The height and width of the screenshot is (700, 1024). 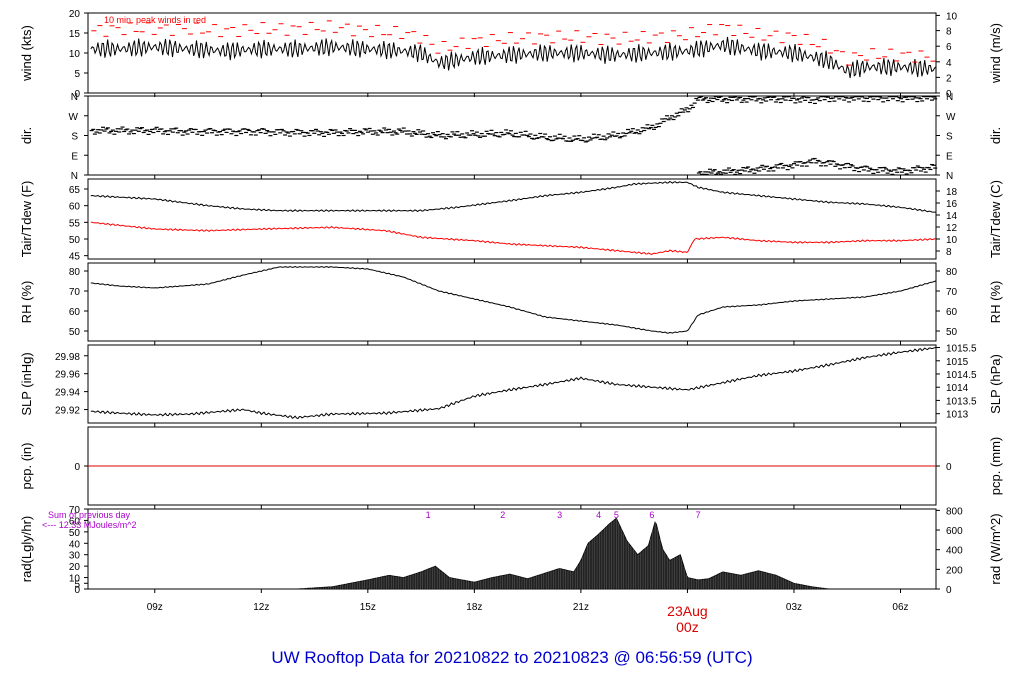 I want to click on dir-ytick-label: W, so click(x=74, y=117).